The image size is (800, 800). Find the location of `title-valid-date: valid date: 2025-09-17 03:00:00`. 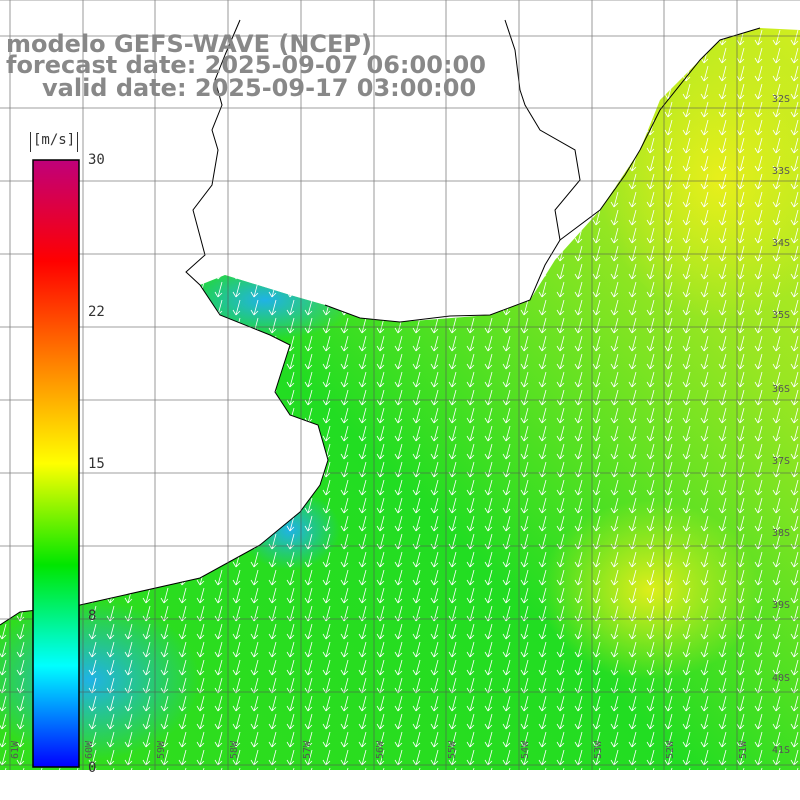

title-valid-date: valid date: 2025-09-17 03:00:00 is located at coordinates (259, 88).